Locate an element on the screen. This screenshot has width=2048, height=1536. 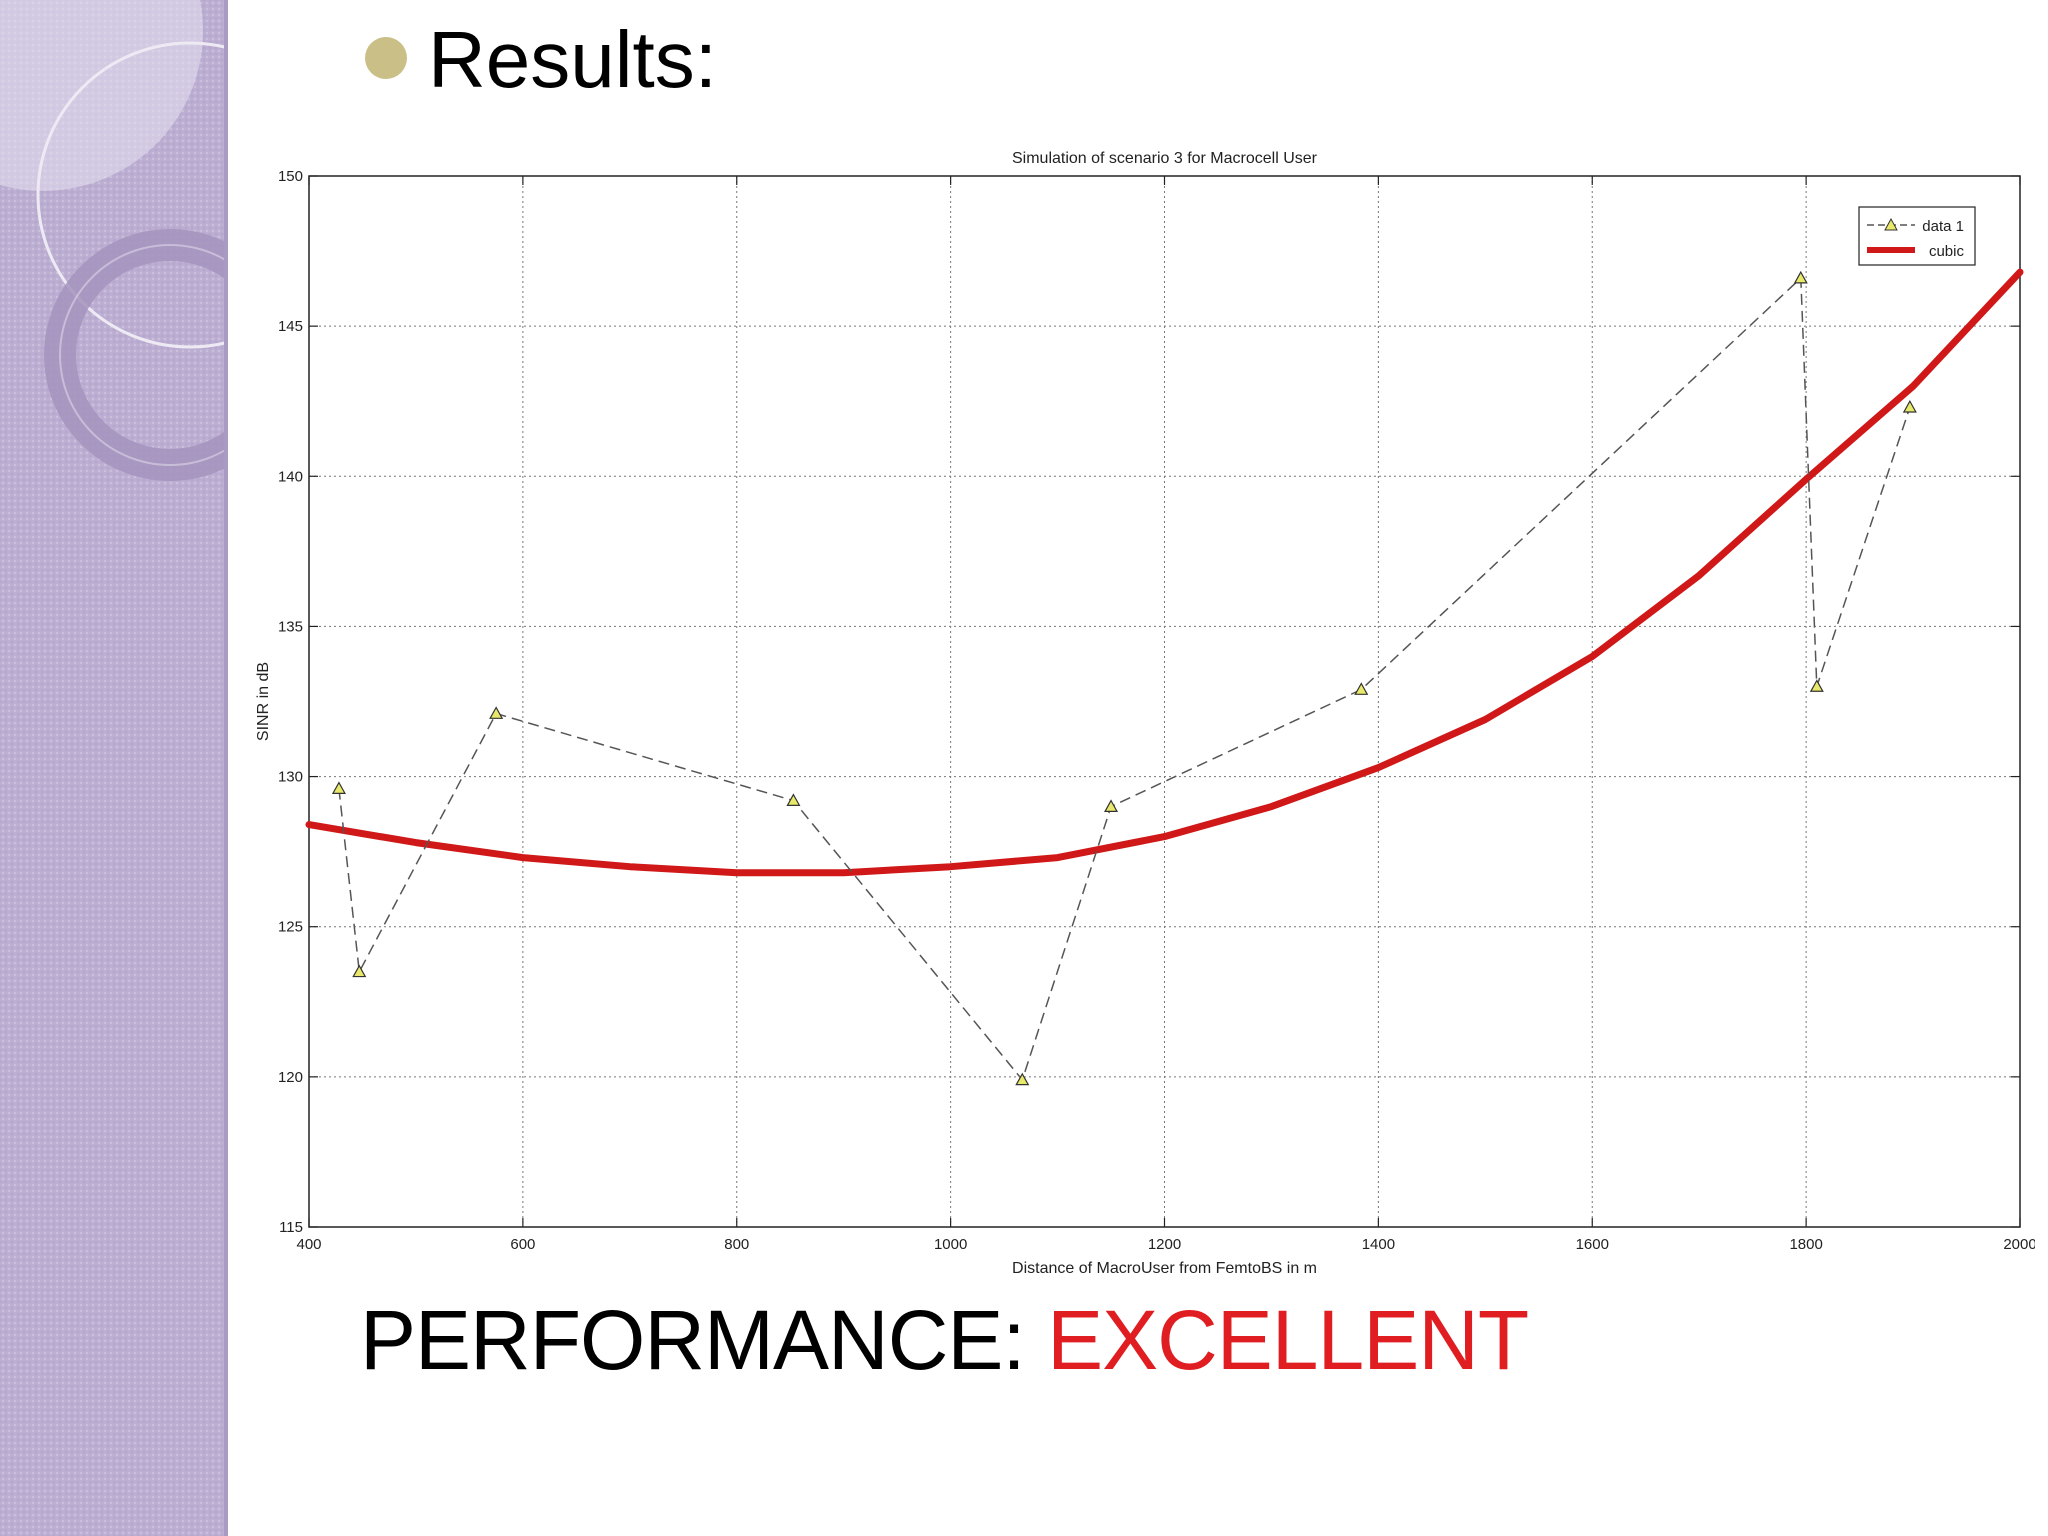
deco-ring-inner is located at coordinates (143, 355).